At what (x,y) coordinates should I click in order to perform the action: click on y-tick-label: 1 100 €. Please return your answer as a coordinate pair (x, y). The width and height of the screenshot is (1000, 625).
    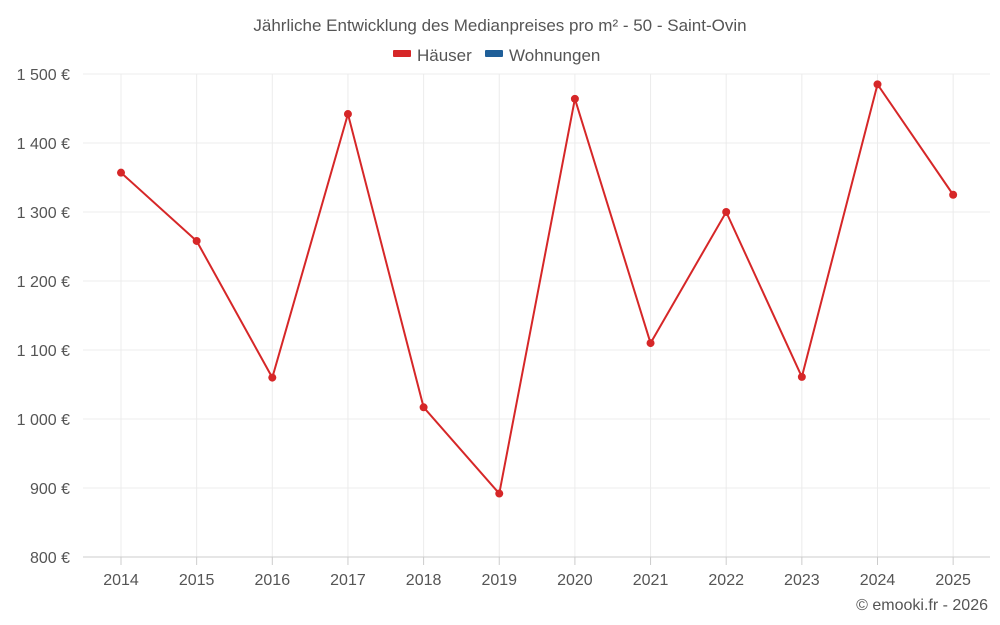
    Looking at the image, I should click on (43, 351).